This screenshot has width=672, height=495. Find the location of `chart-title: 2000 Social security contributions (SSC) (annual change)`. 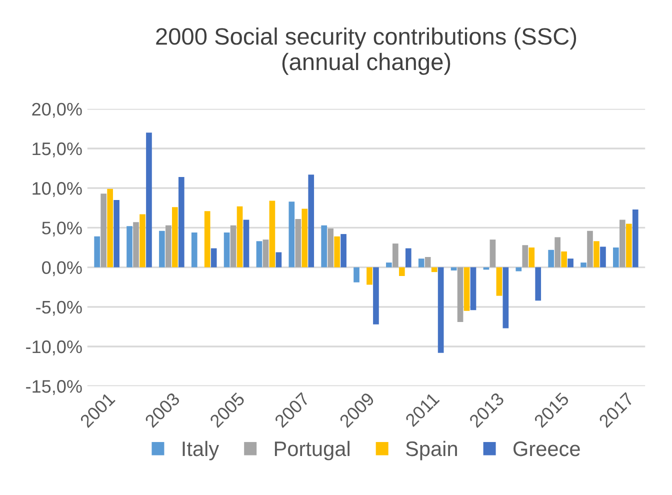

chart-title: 2000 Social security contributions (SSC) (annual change) is located at coordinates (366, 51).